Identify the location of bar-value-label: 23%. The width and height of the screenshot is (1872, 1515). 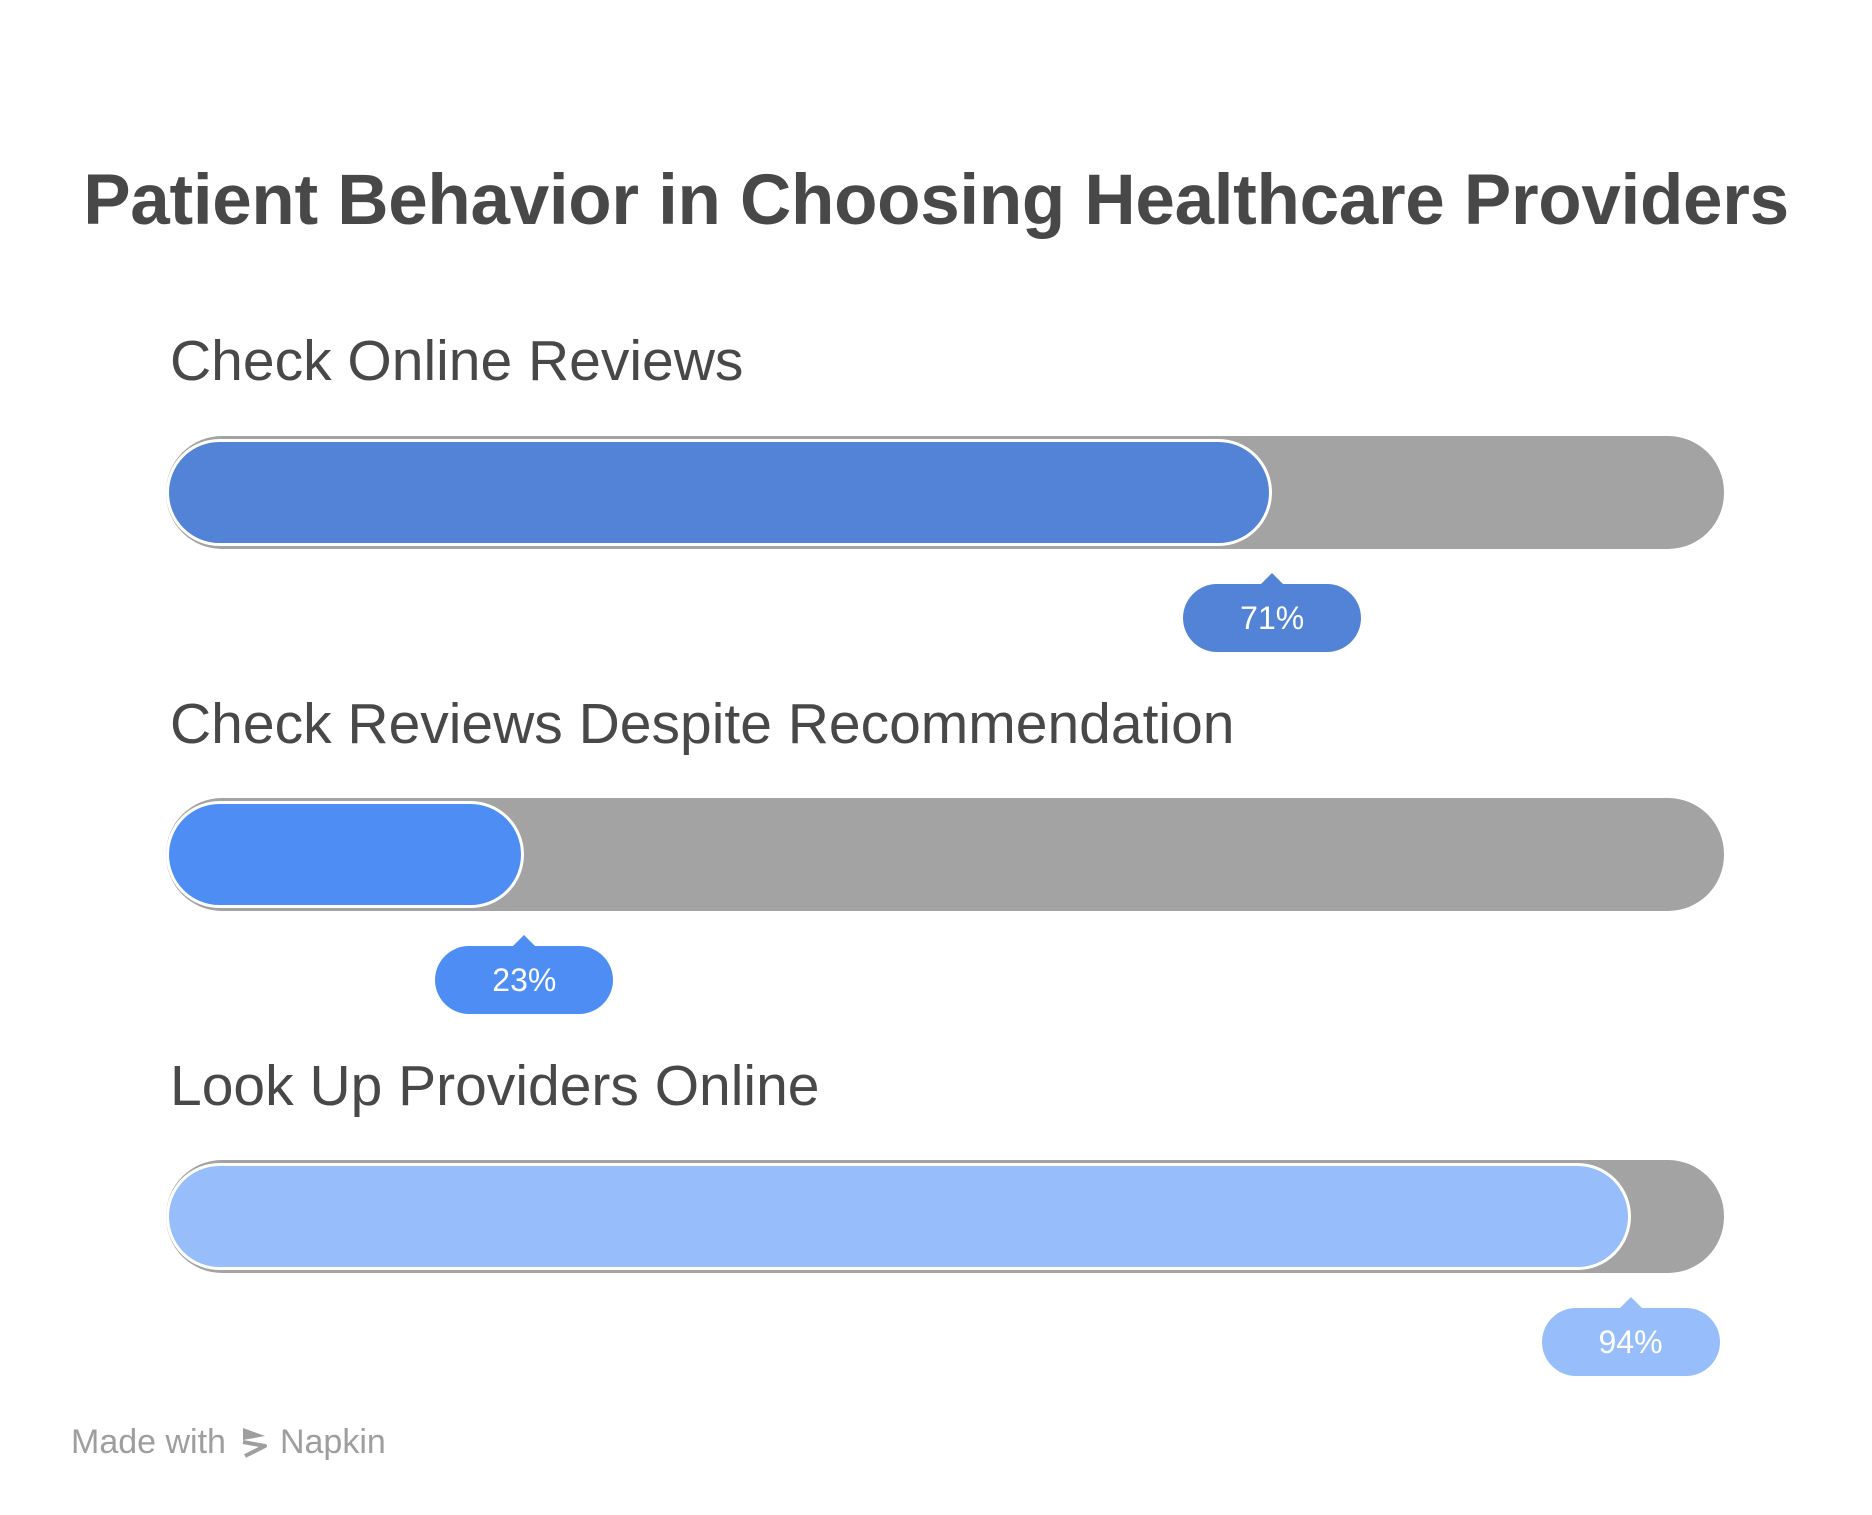
(524, 974).